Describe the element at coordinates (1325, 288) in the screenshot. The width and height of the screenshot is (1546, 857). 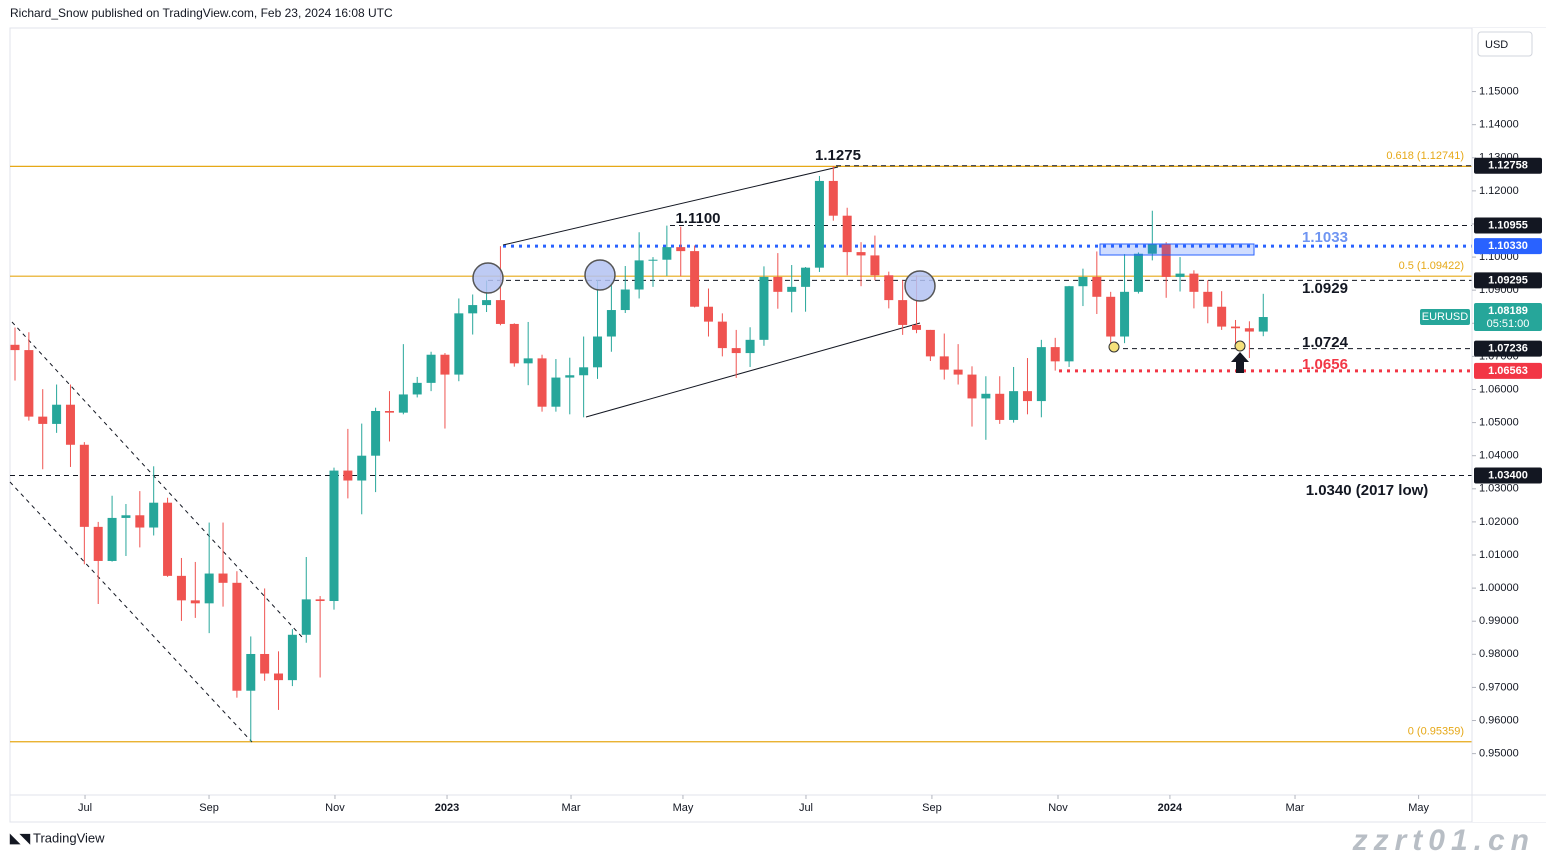
I see `annotation: 1.0929` at that location.